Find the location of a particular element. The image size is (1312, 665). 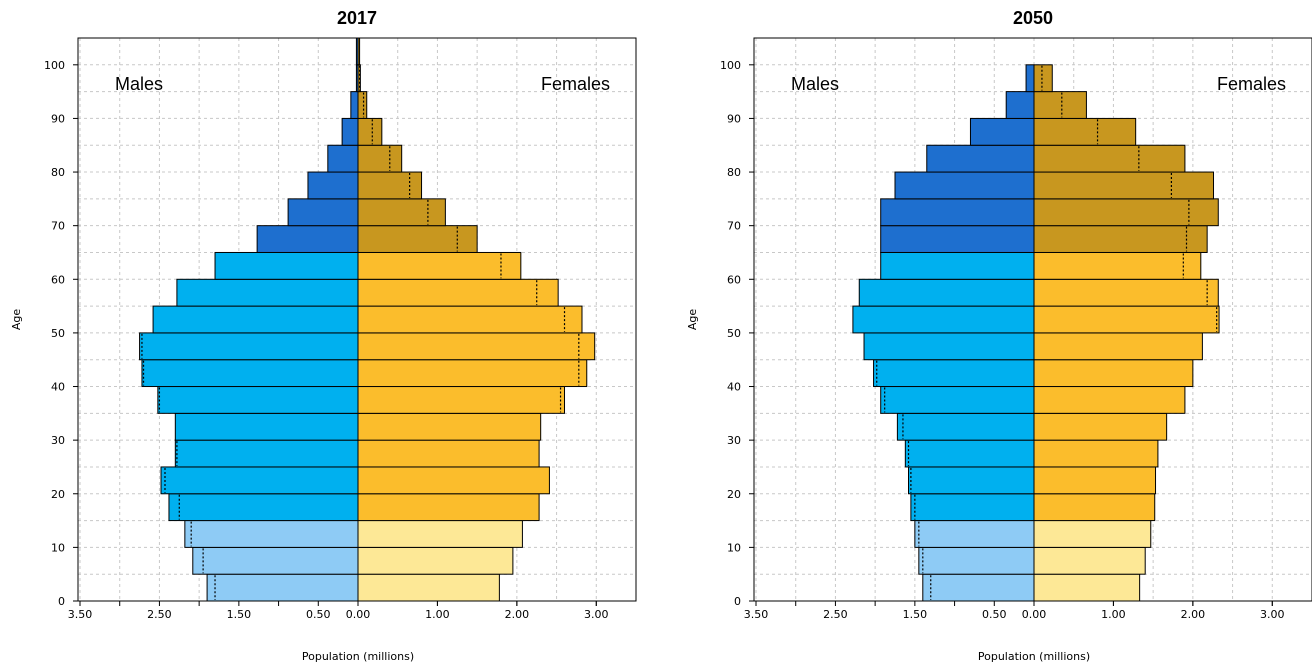

x-tick-label: 0.00 is located at coordinates (358, 614).